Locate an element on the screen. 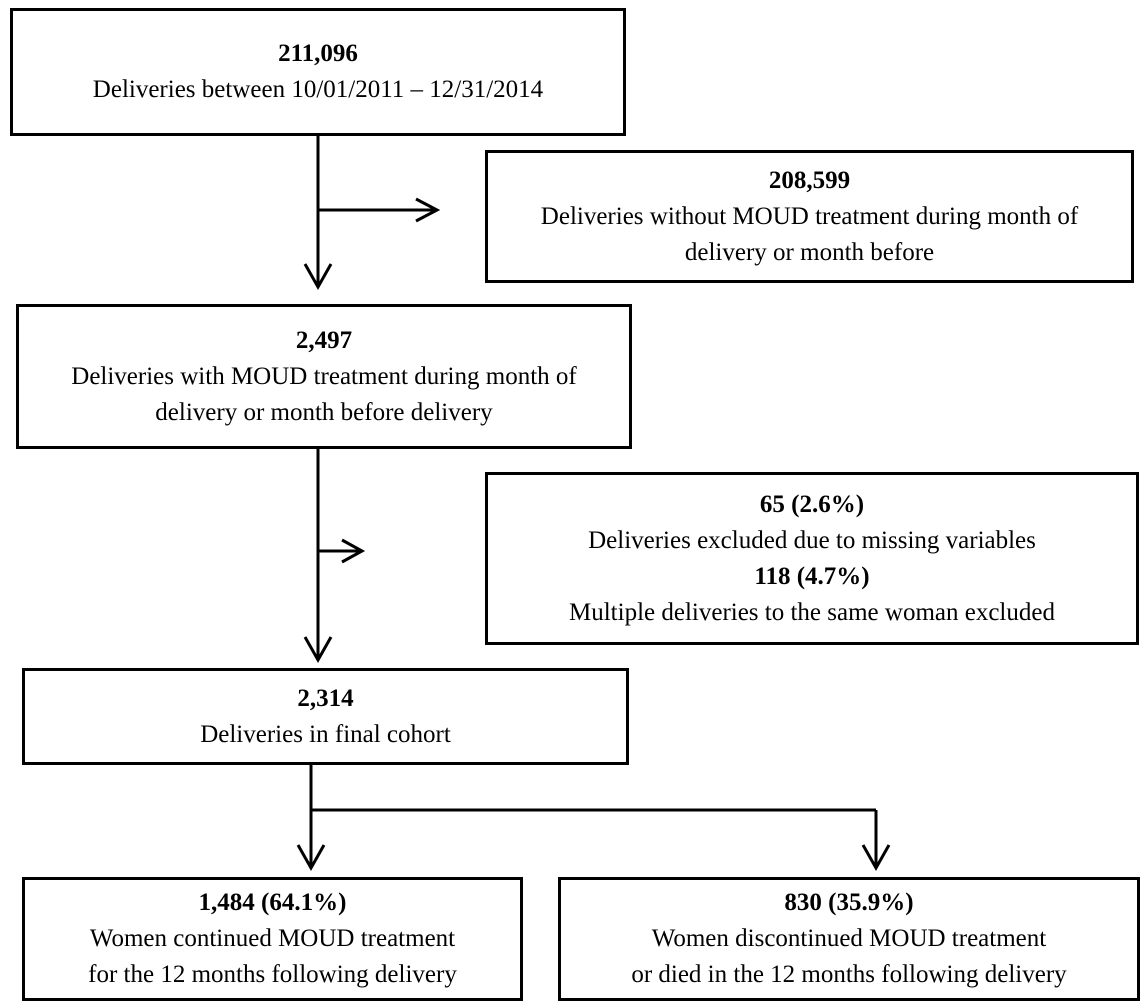  count-excluded-no-moud: 208,599 is located at coordinates (809, 180).